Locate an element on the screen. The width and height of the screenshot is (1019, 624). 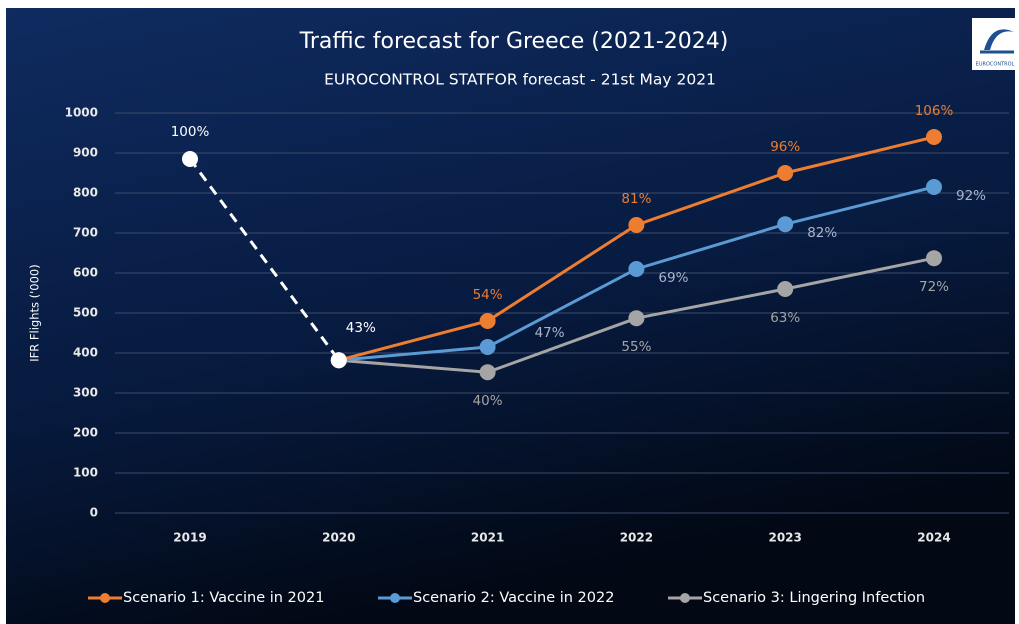
y-tick-label: 1000 is located at coordinates (81, 113).